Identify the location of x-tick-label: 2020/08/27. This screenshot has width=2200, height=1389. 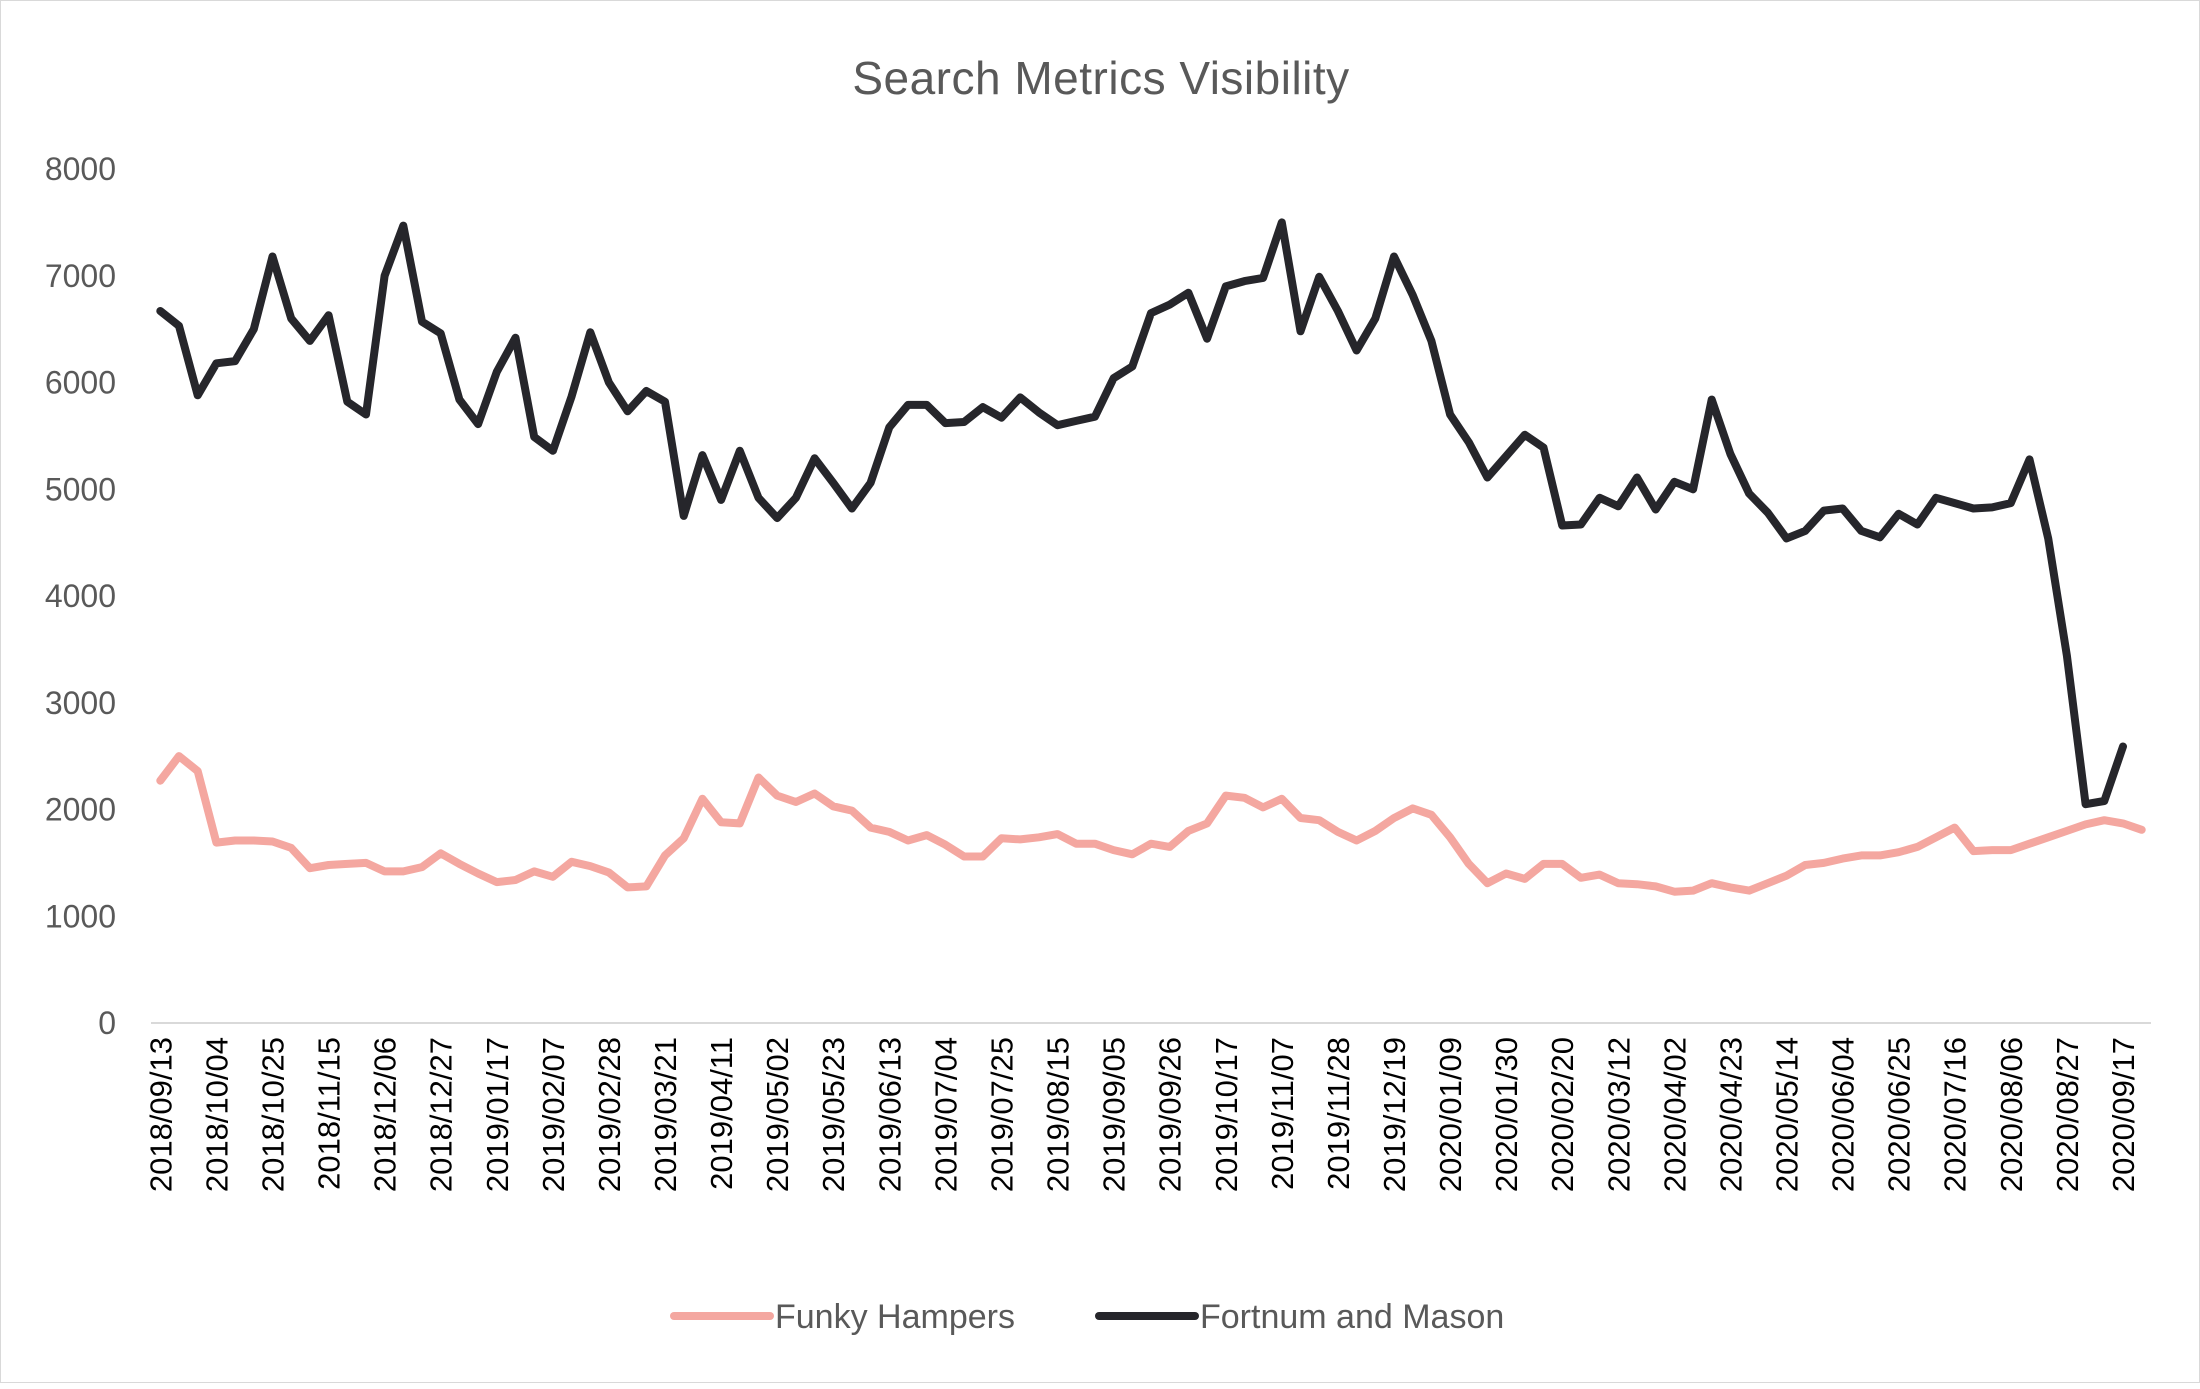
(2067, 1114).